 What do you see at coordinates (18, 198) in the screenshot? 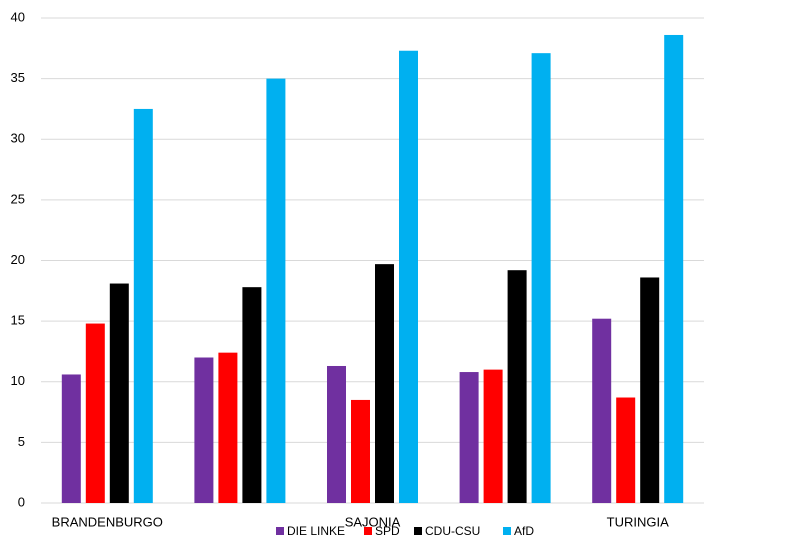
I see `y-tick-label: 25` at bounding box center [18, 198].